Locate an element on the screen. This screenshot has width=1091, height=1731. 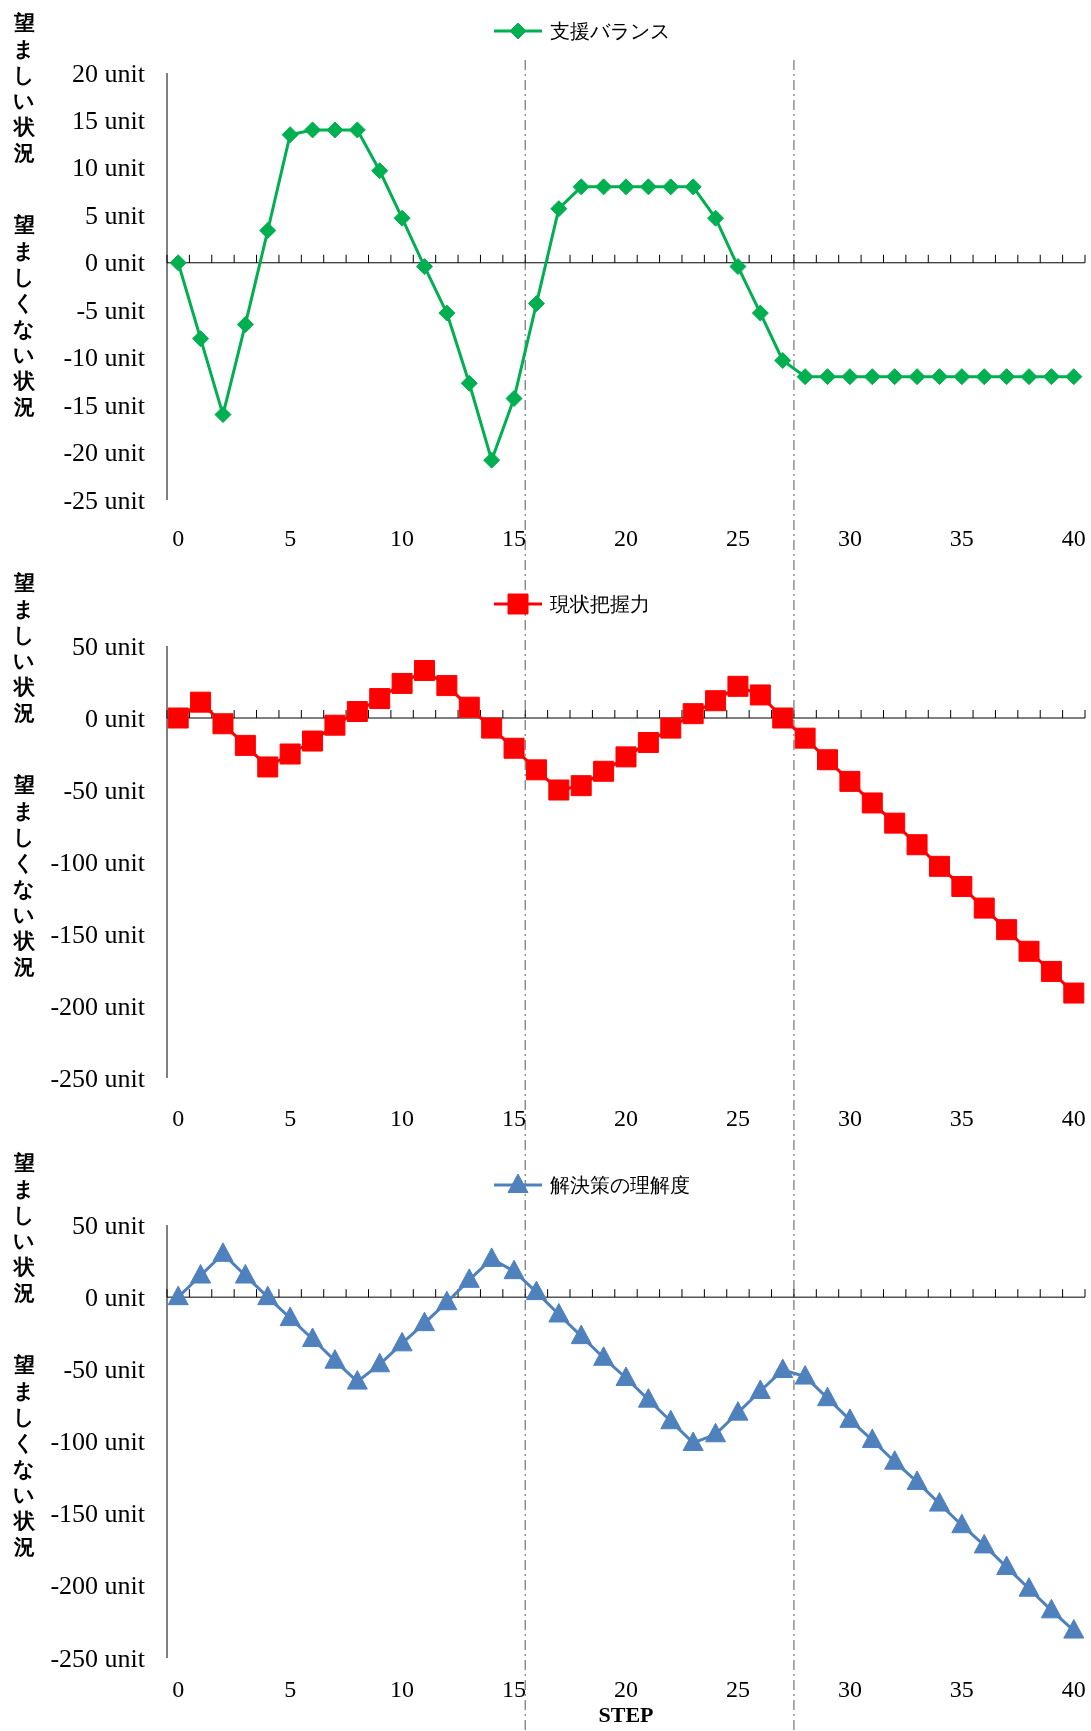
y-tick-label: 20 unit is located at coordinates (109, 73).